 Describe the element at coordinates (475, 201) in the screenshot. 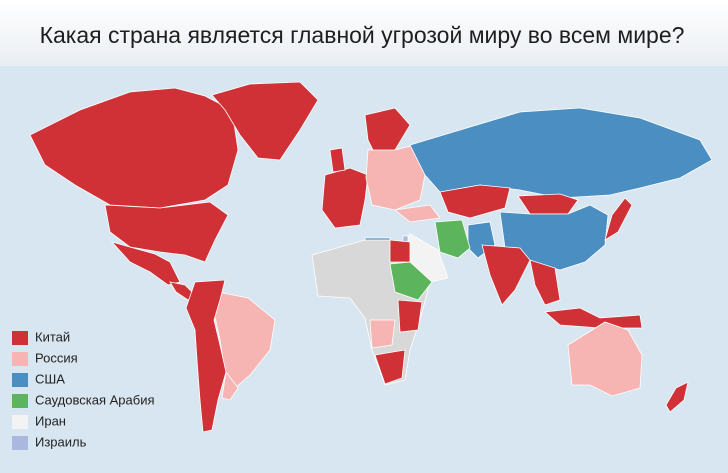

I see `kazakhstan` at that location.